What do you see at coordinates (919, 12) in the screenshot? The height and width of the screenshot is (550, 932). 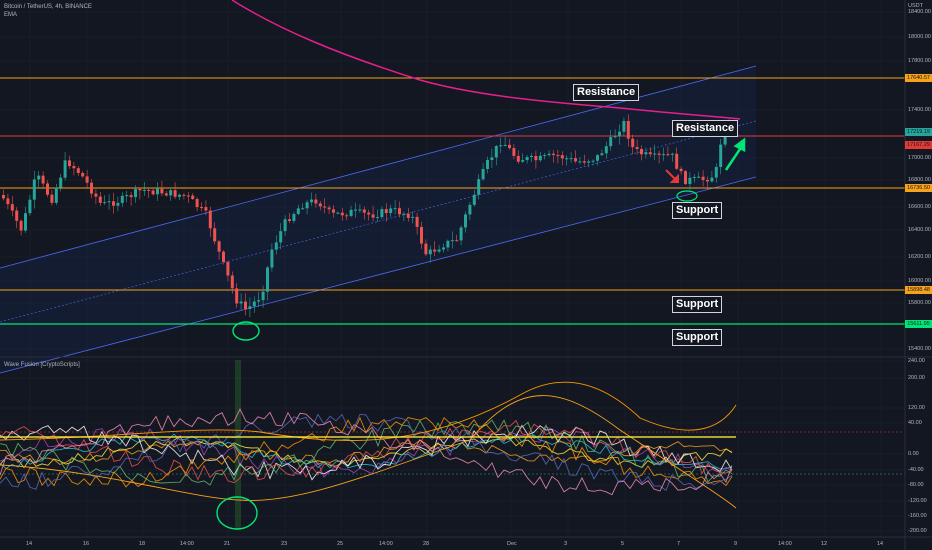 I see `y-tick-label: 18400.00` at bounding box center [919, 12].